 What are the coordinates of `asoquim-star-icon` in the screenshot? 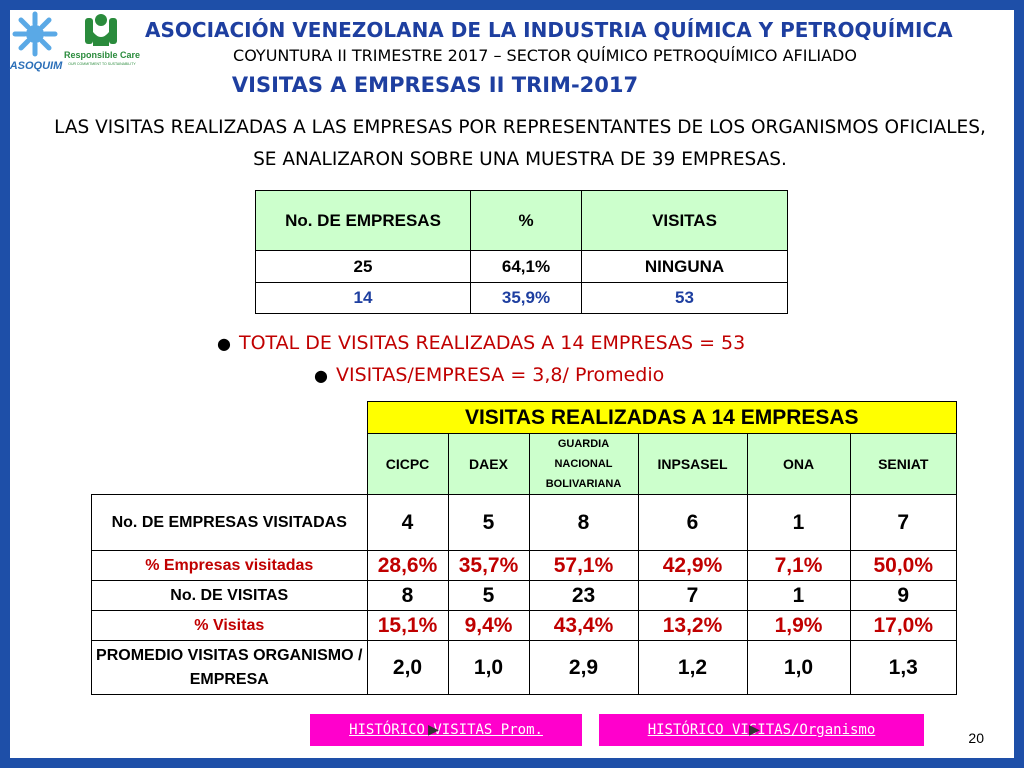 It's located at (35, 34).